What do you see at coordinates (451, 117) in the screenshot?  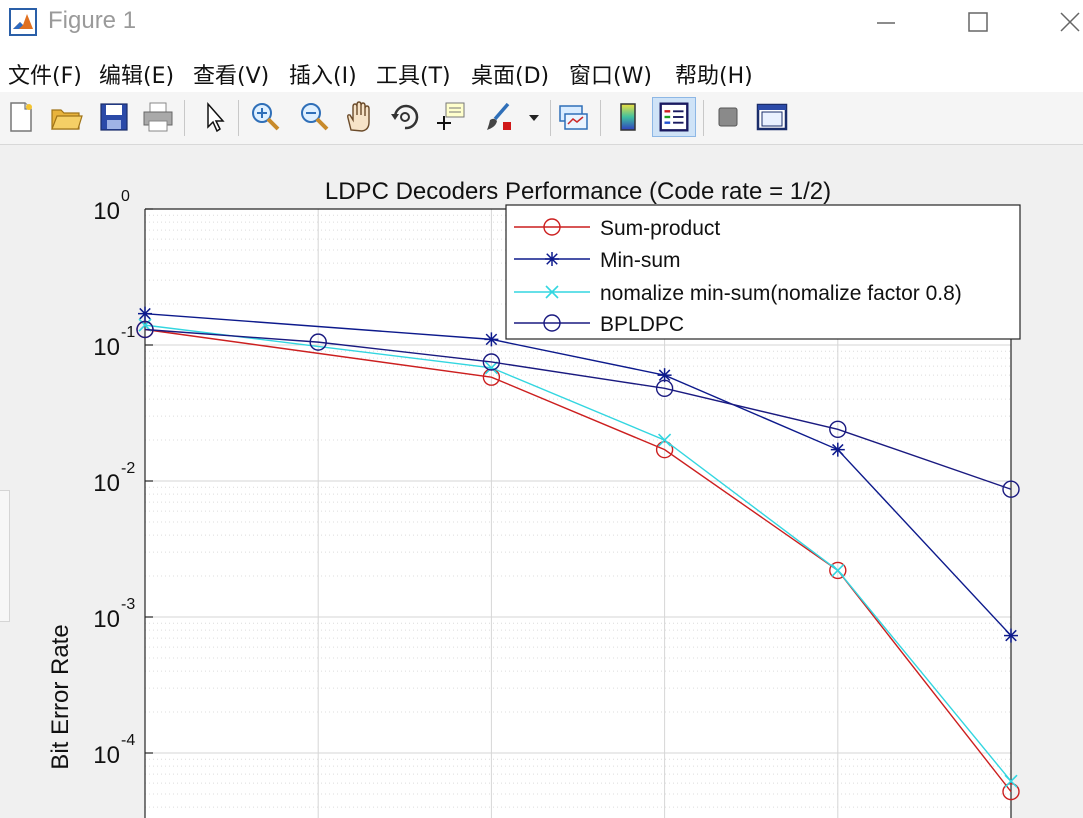 I see `data-cursor-icon` at bounding box center [451, 117].